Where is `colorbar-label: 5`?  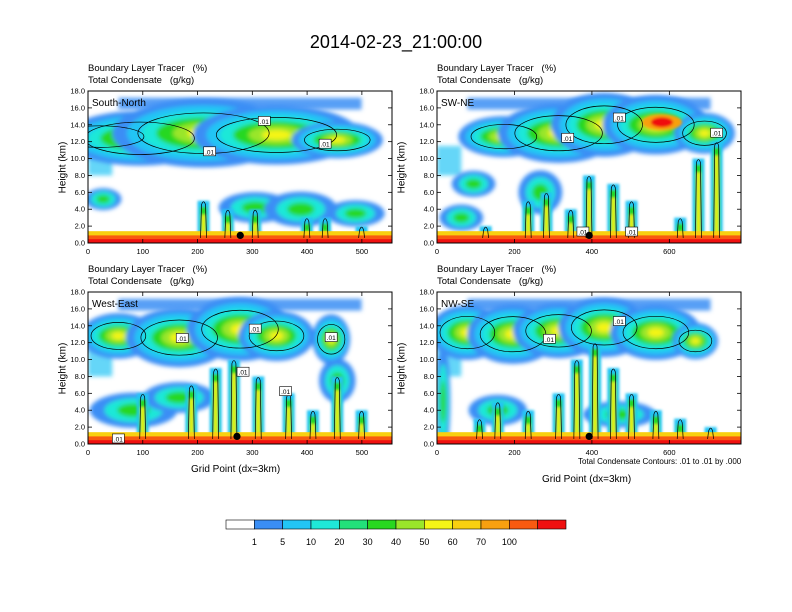
colorbar-label: 5 is located at coordinates (282, 542).